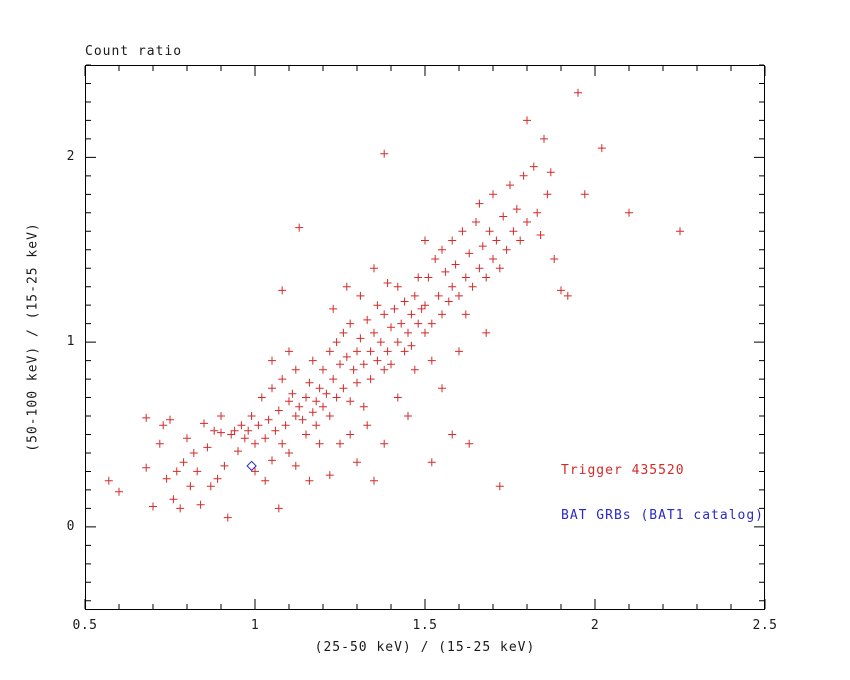  Describe the element at coordinates (623, 470) in the screenshot. I see `legend-trigger-label: Trigger 435520` at that location.